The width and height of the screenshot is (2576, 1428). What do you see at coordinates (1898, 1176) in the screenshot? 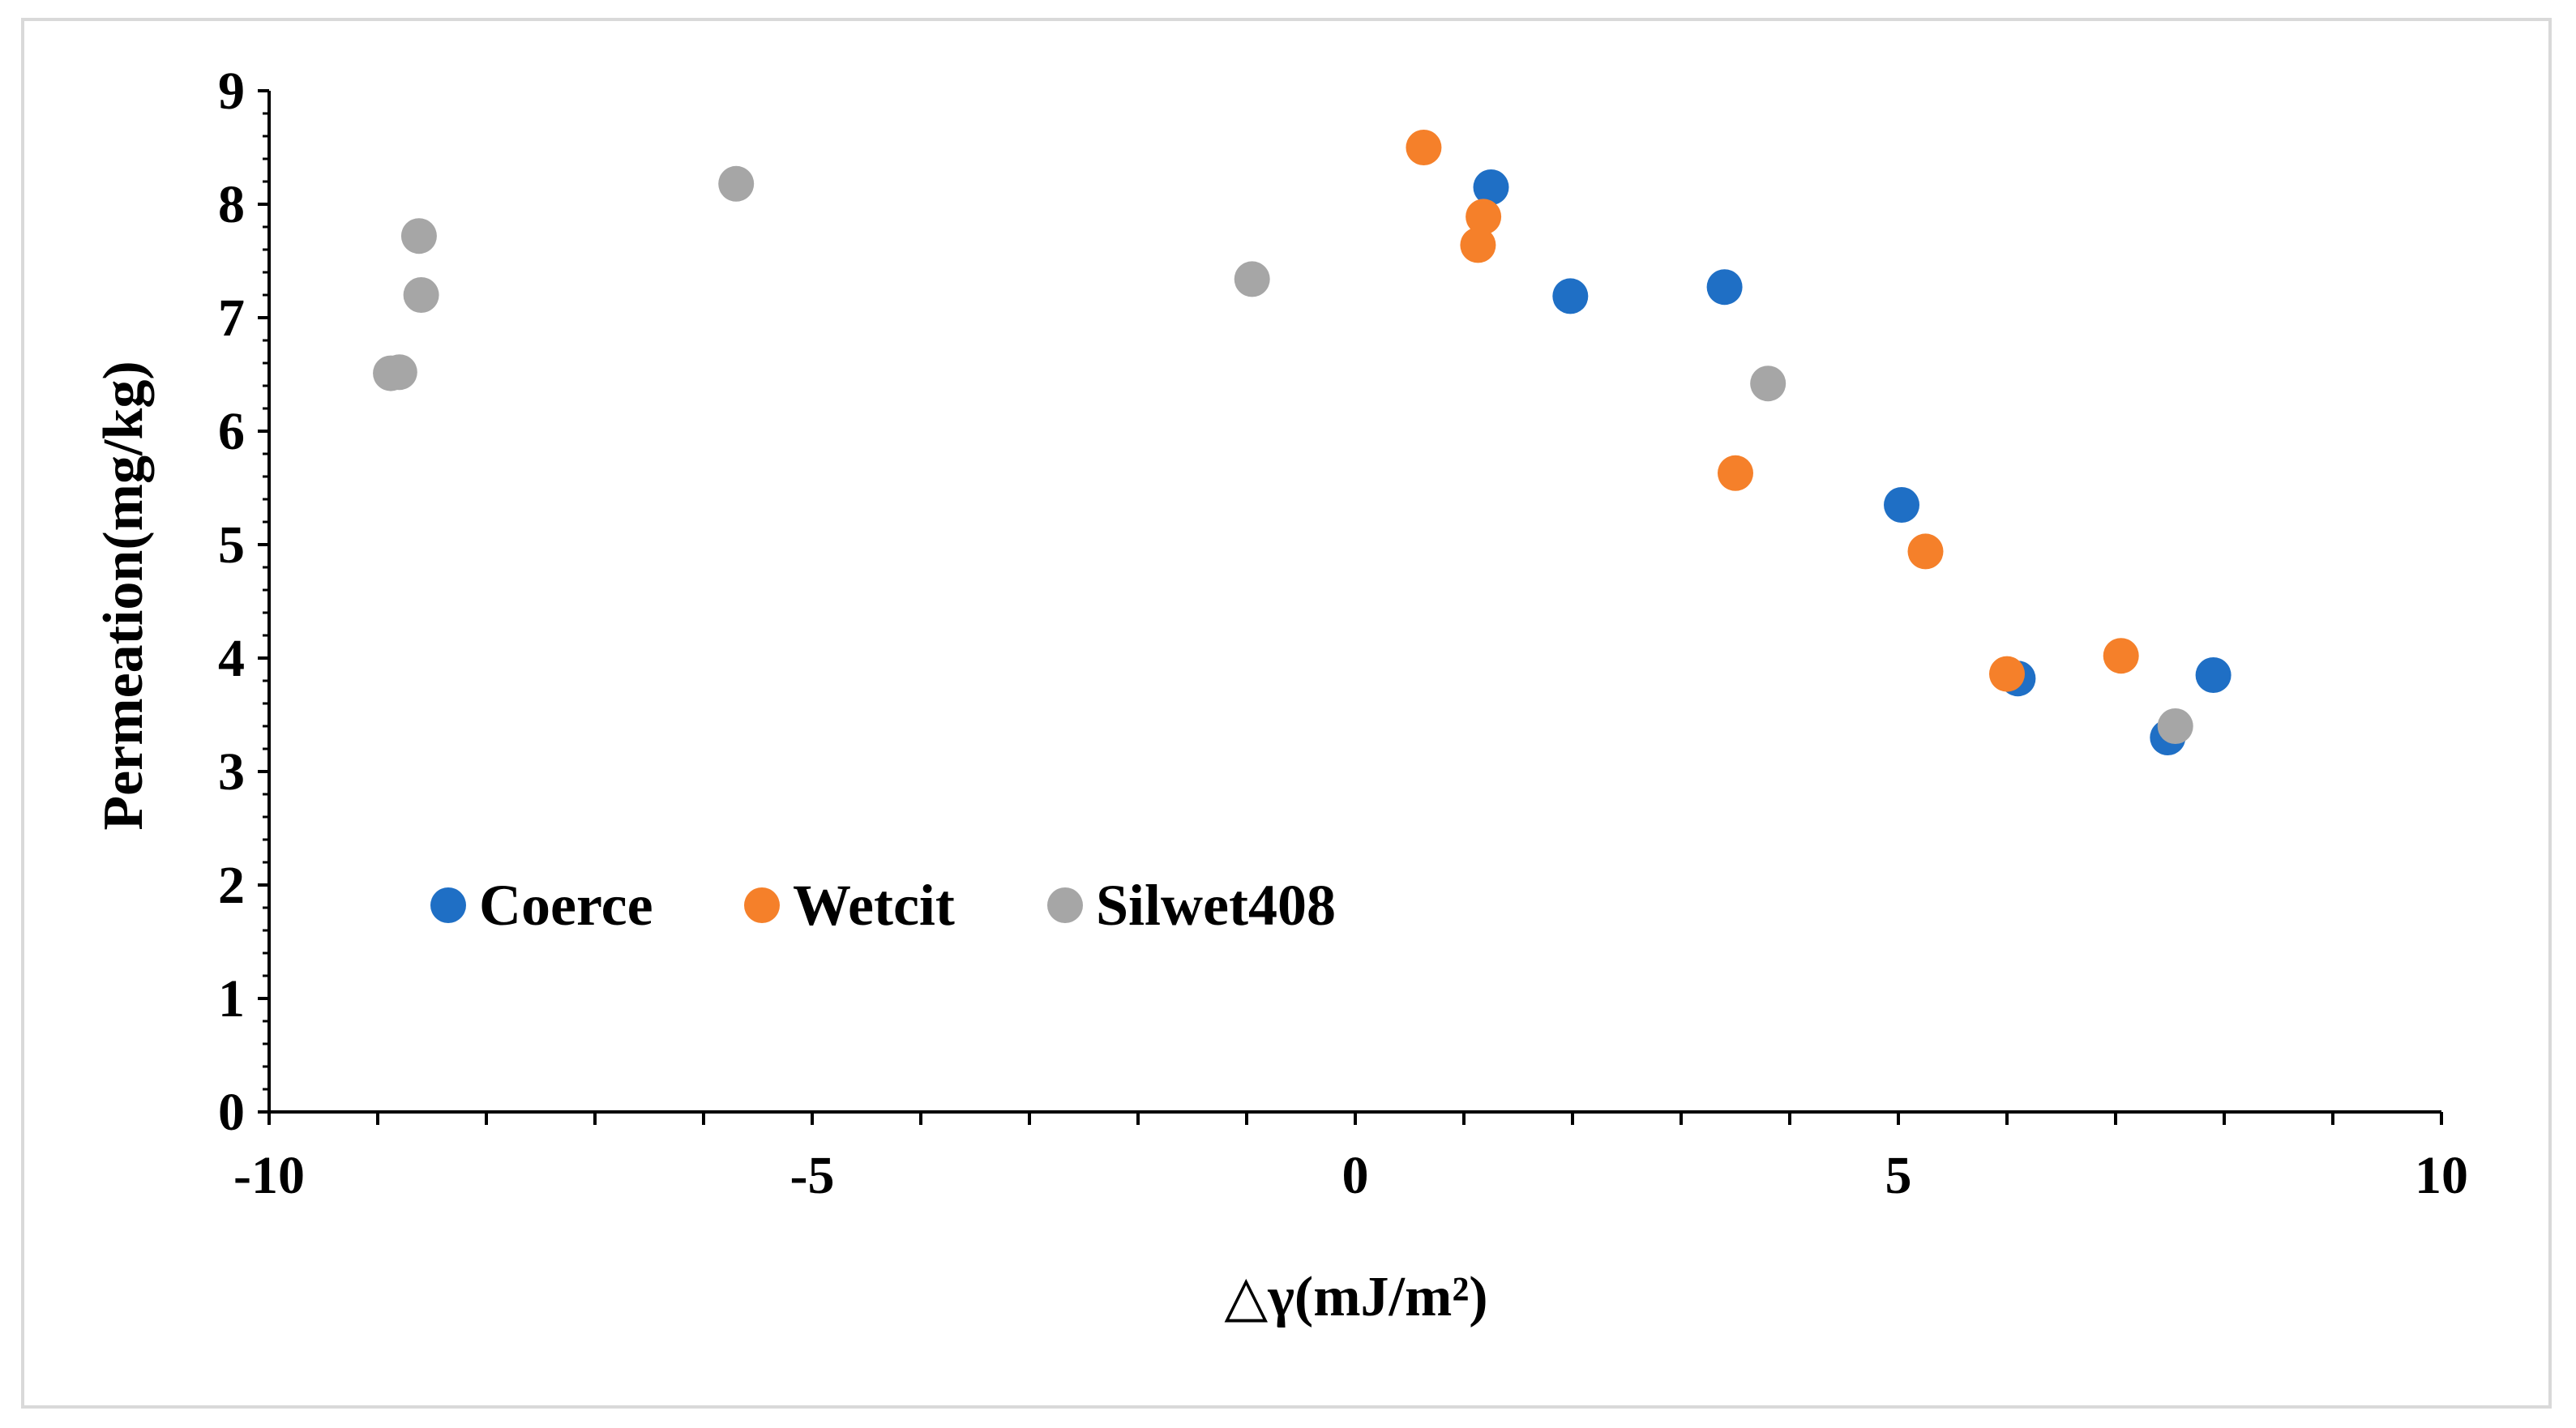
I see `x-tick-label: 5` at bounding box center [1898, 1176].